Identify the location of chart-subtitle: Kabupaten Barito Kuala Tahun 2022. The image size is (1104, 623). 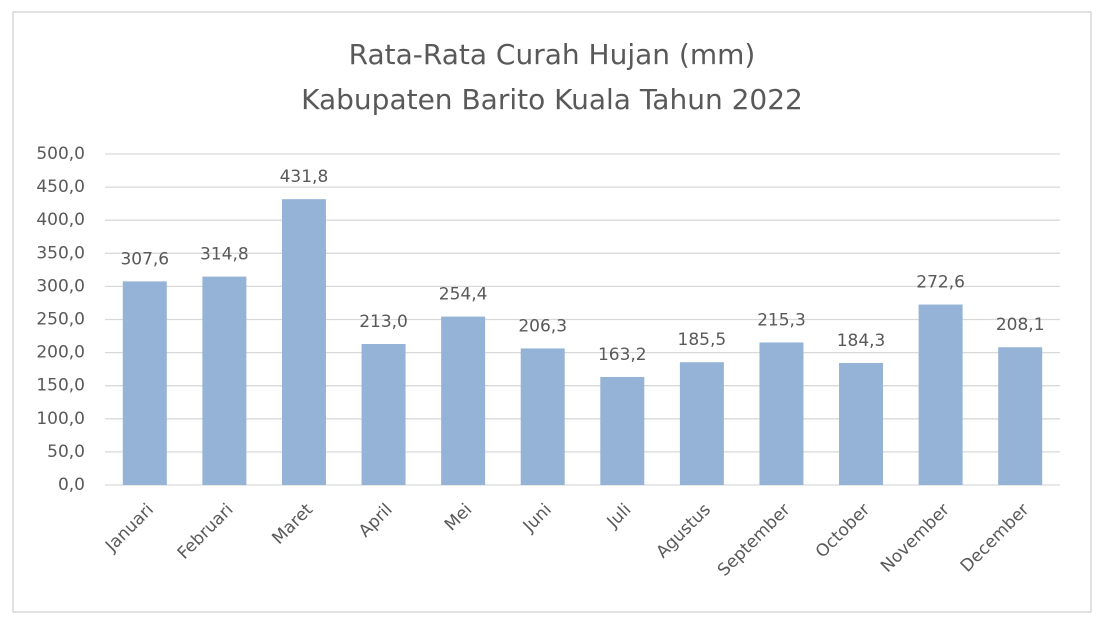
(552, 99).